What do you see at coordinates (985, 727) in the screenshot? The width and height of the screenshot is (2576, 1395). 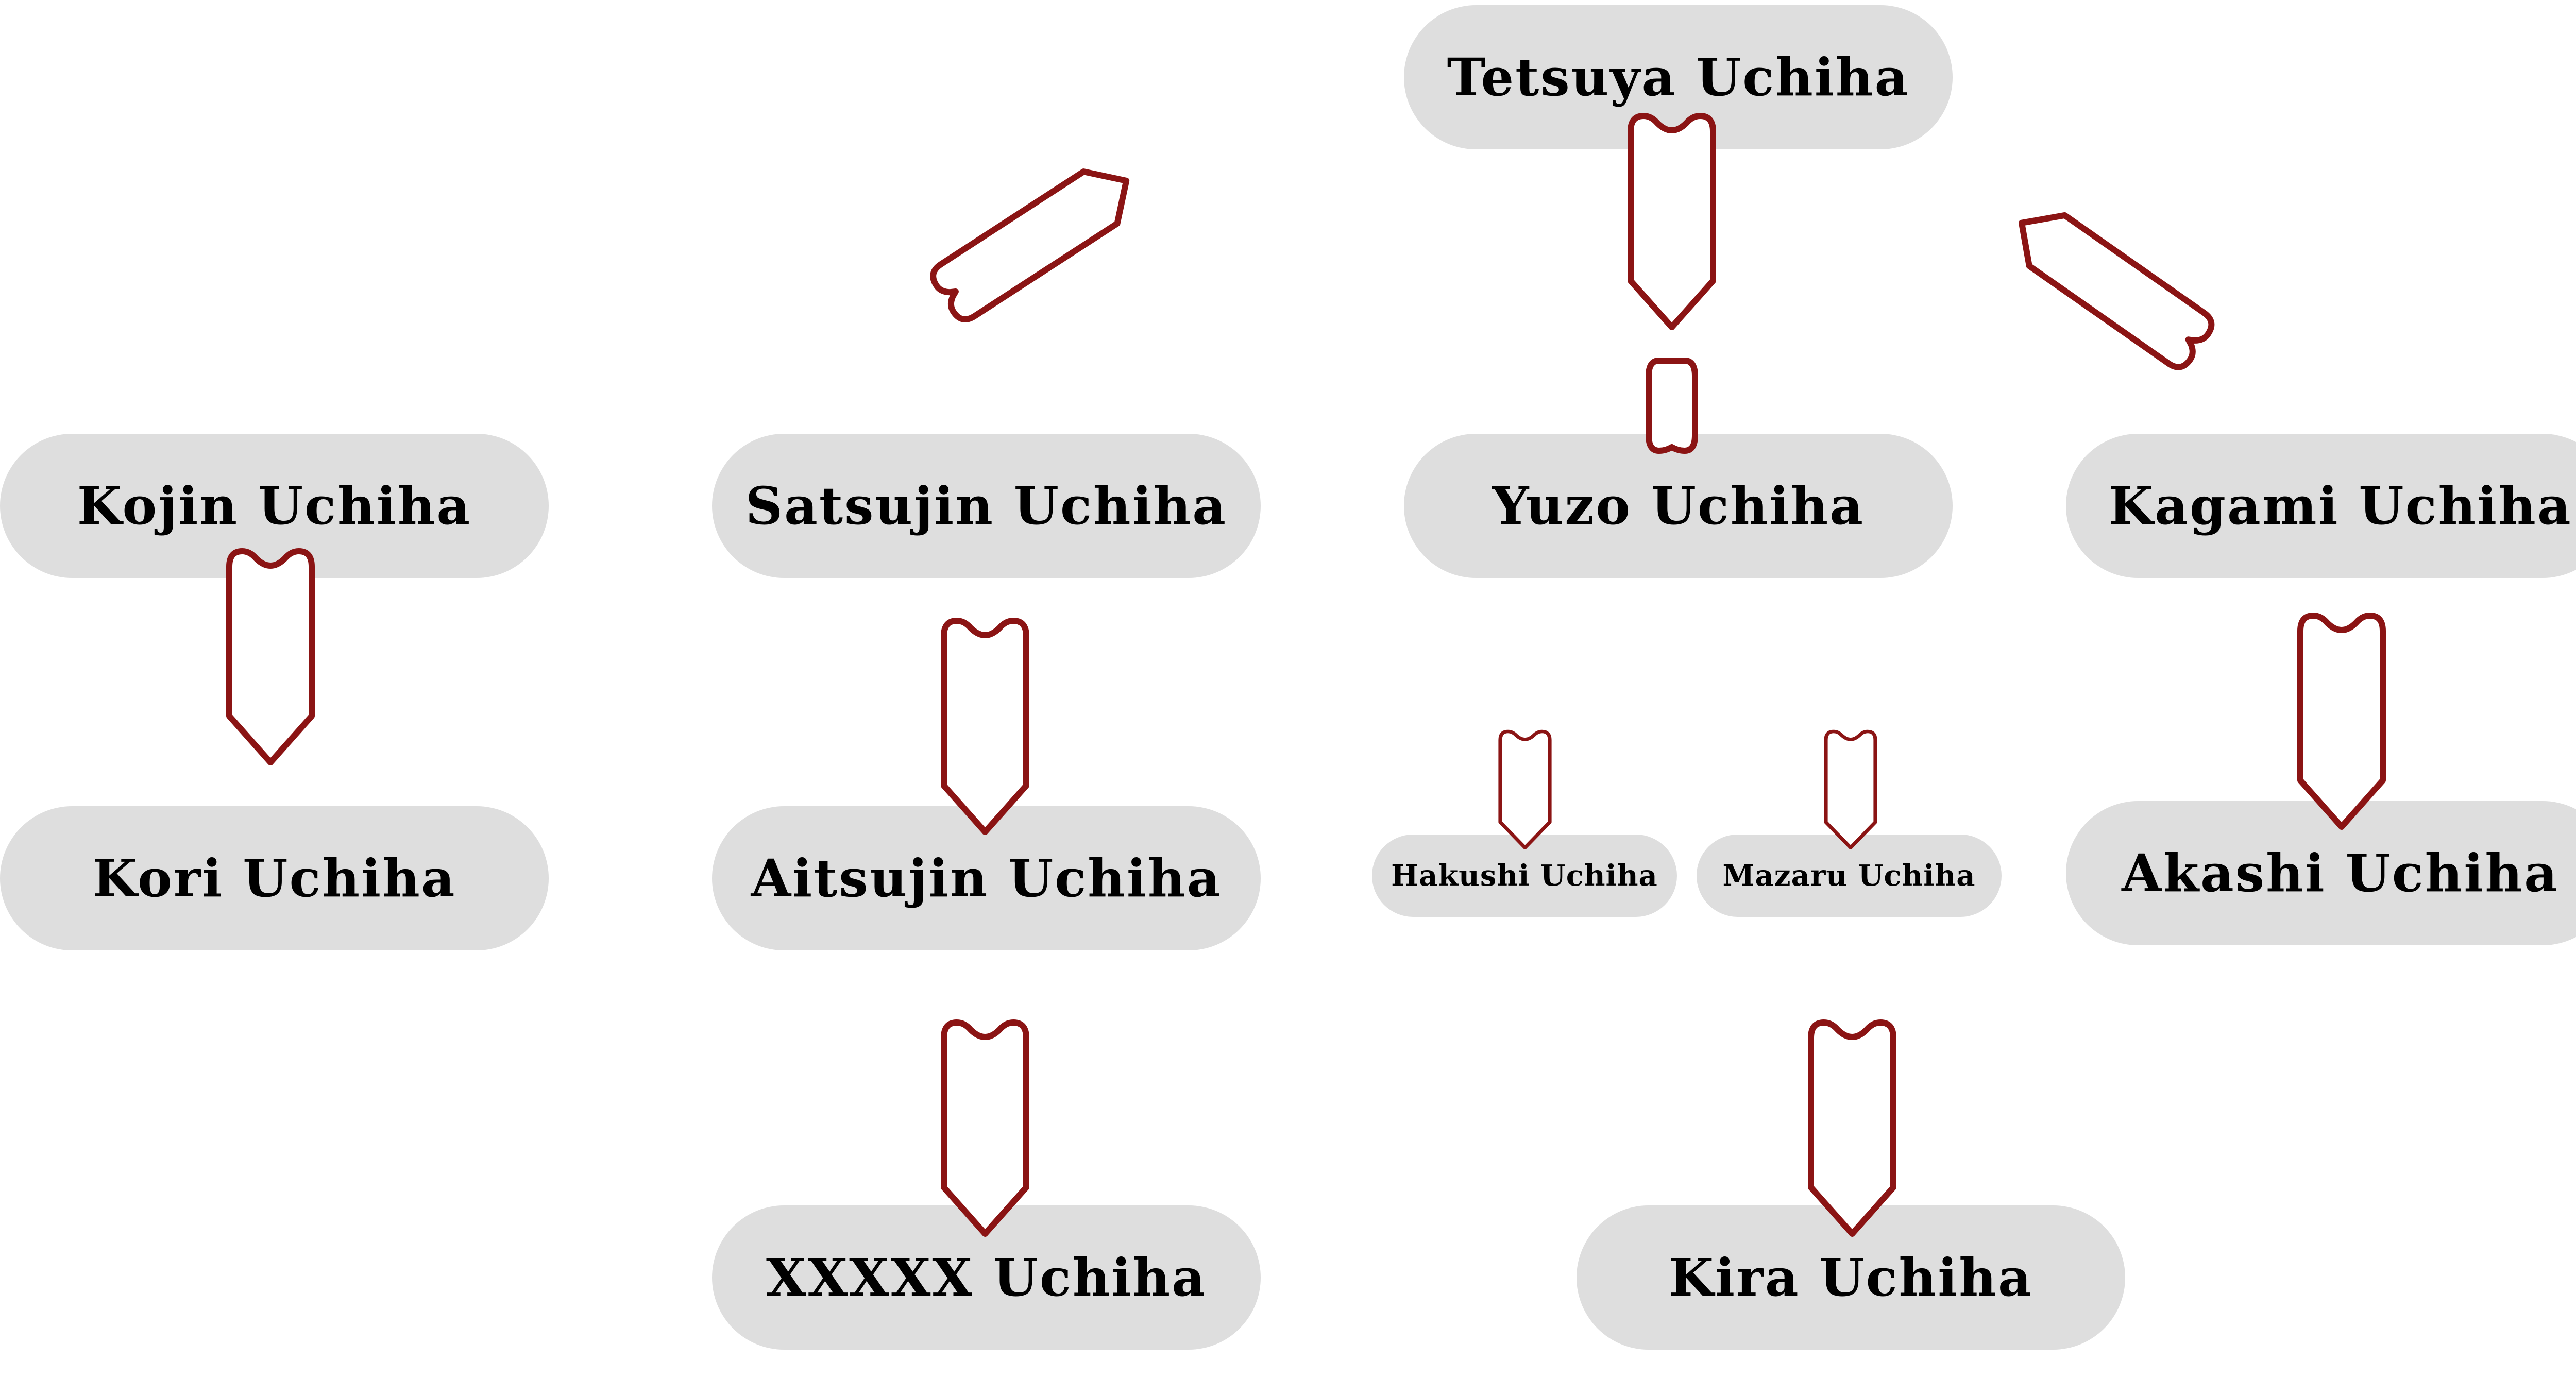 I see `arrow-satsujin-to-aitsujin` at bounding box center [985, 727].